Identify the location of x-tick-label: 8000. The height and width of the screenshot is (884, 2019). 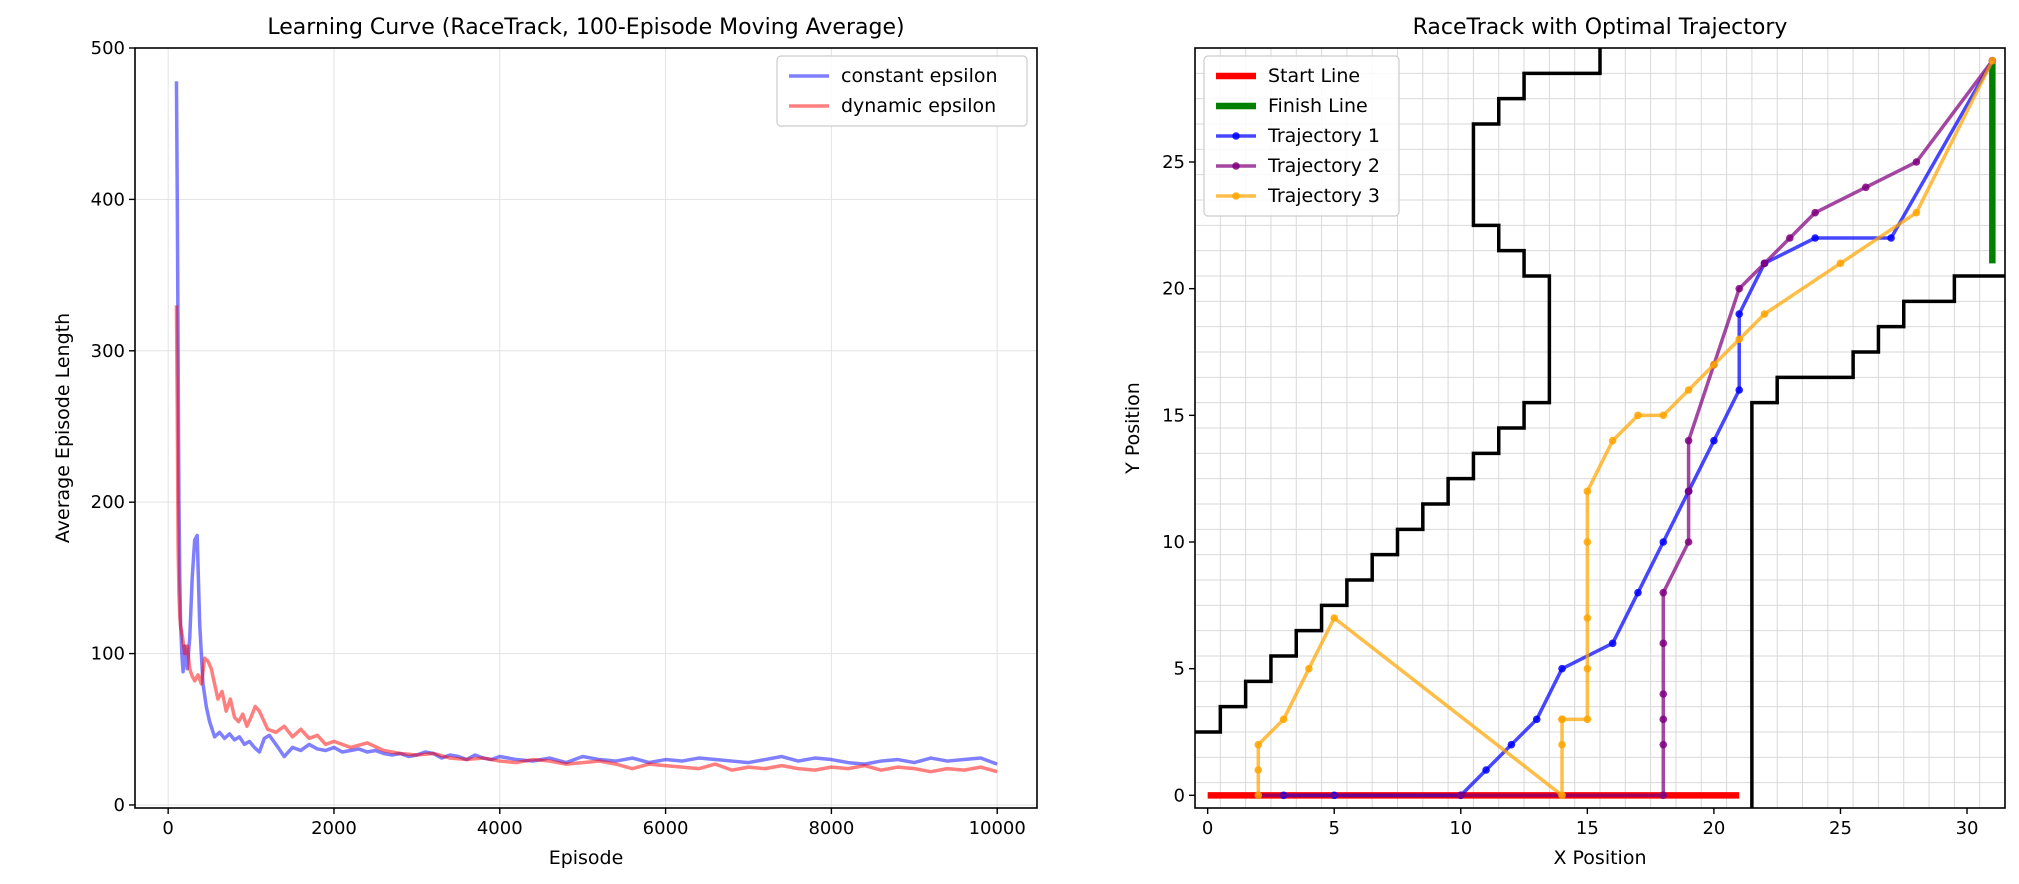
(831, 828).